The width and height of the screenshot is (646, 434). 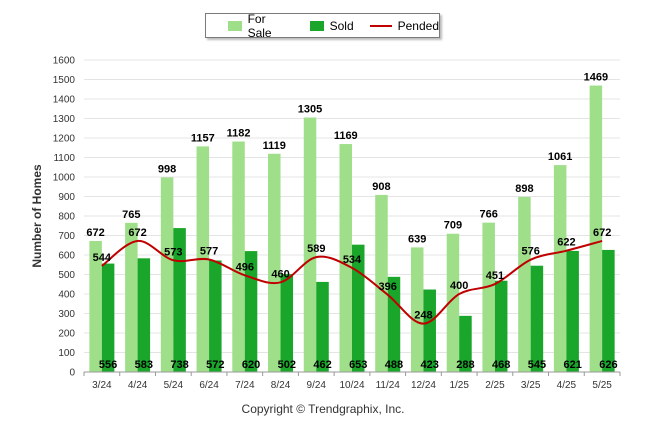 I want to click on pended-data-label: 396, so click(x=388, y=287).